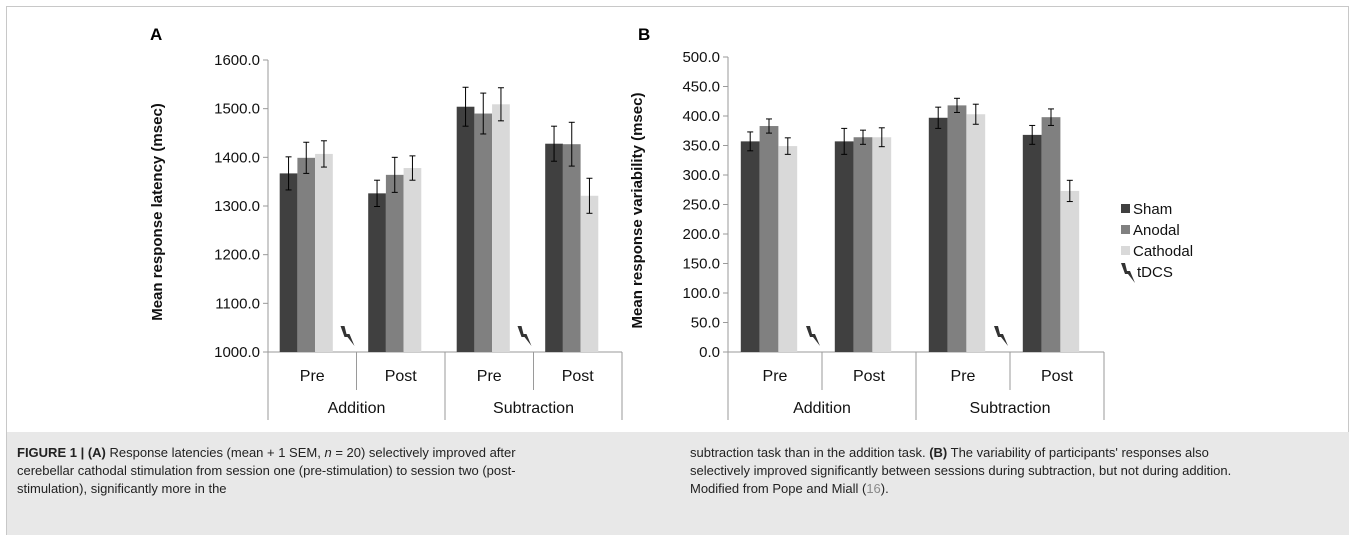  What do you see at coordinates (938, 452) in the screenshot?
I see `caption-right-segment-1: (B)` at bounding box center [938, 452].